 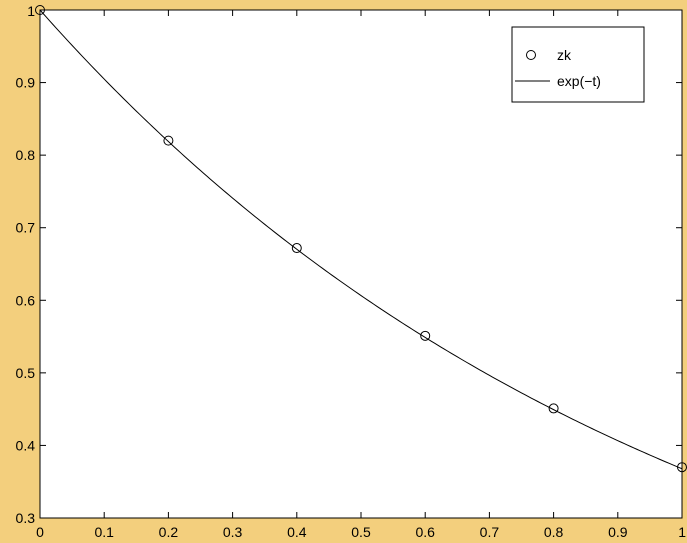 I want to click on legend: zk exp(−t), so click(x=578, y=64).